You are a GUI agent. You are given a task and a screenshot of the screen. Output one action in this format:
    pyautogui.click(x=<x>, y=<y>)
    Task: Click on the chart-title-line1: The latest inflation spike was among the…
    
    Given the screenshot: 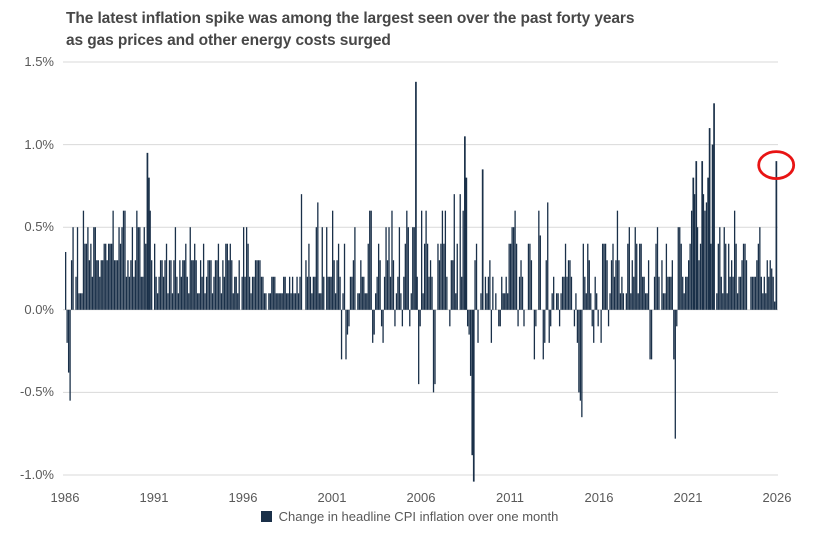 What is the action you would take?
    pyautogui.click(x=350, y=18)
    